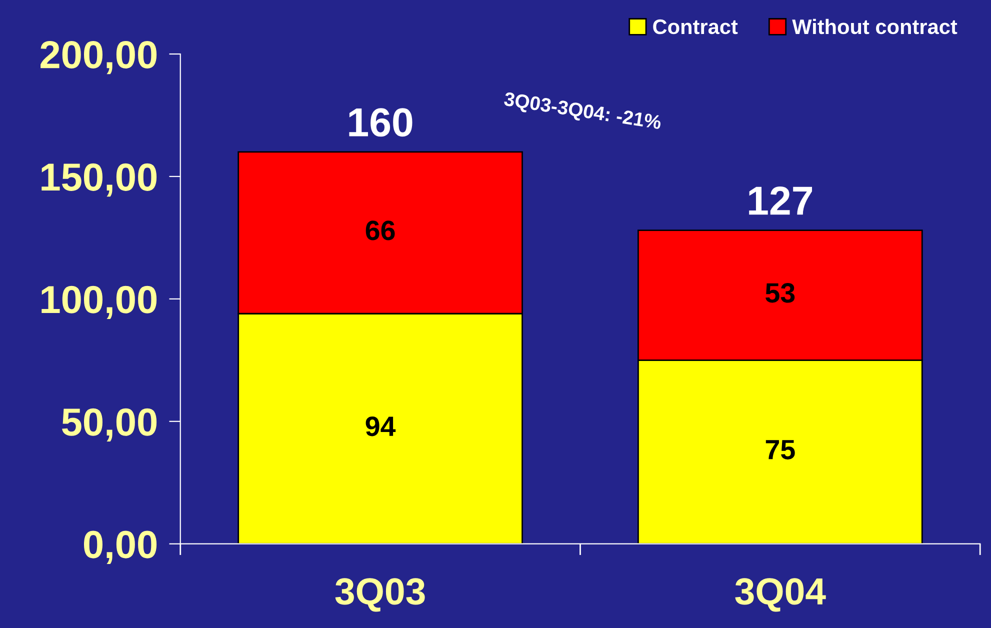 The image size is (991, 628). I want to click on total-label: 160, so click(380, 122).